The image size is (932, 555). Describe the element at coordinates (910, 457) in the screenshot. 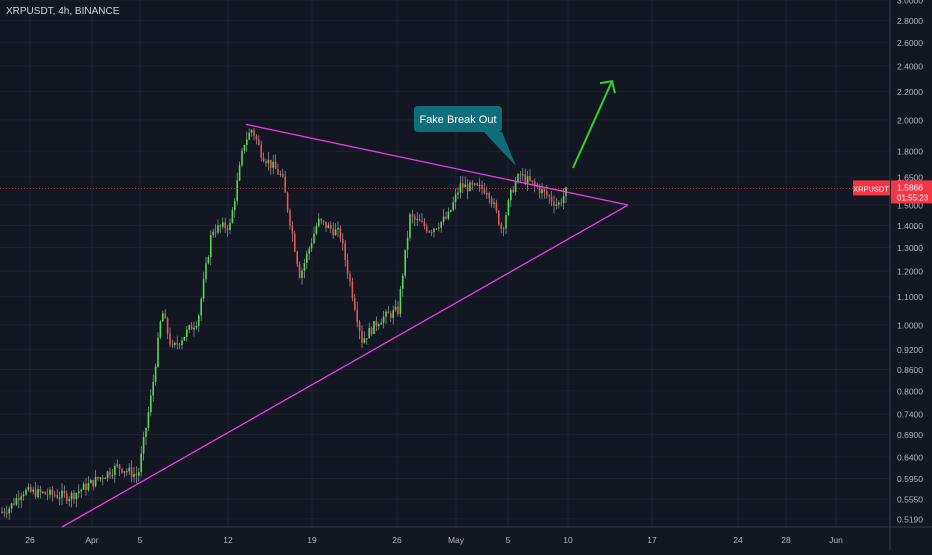

I see `y-tick-label: 0.6400` at that location.